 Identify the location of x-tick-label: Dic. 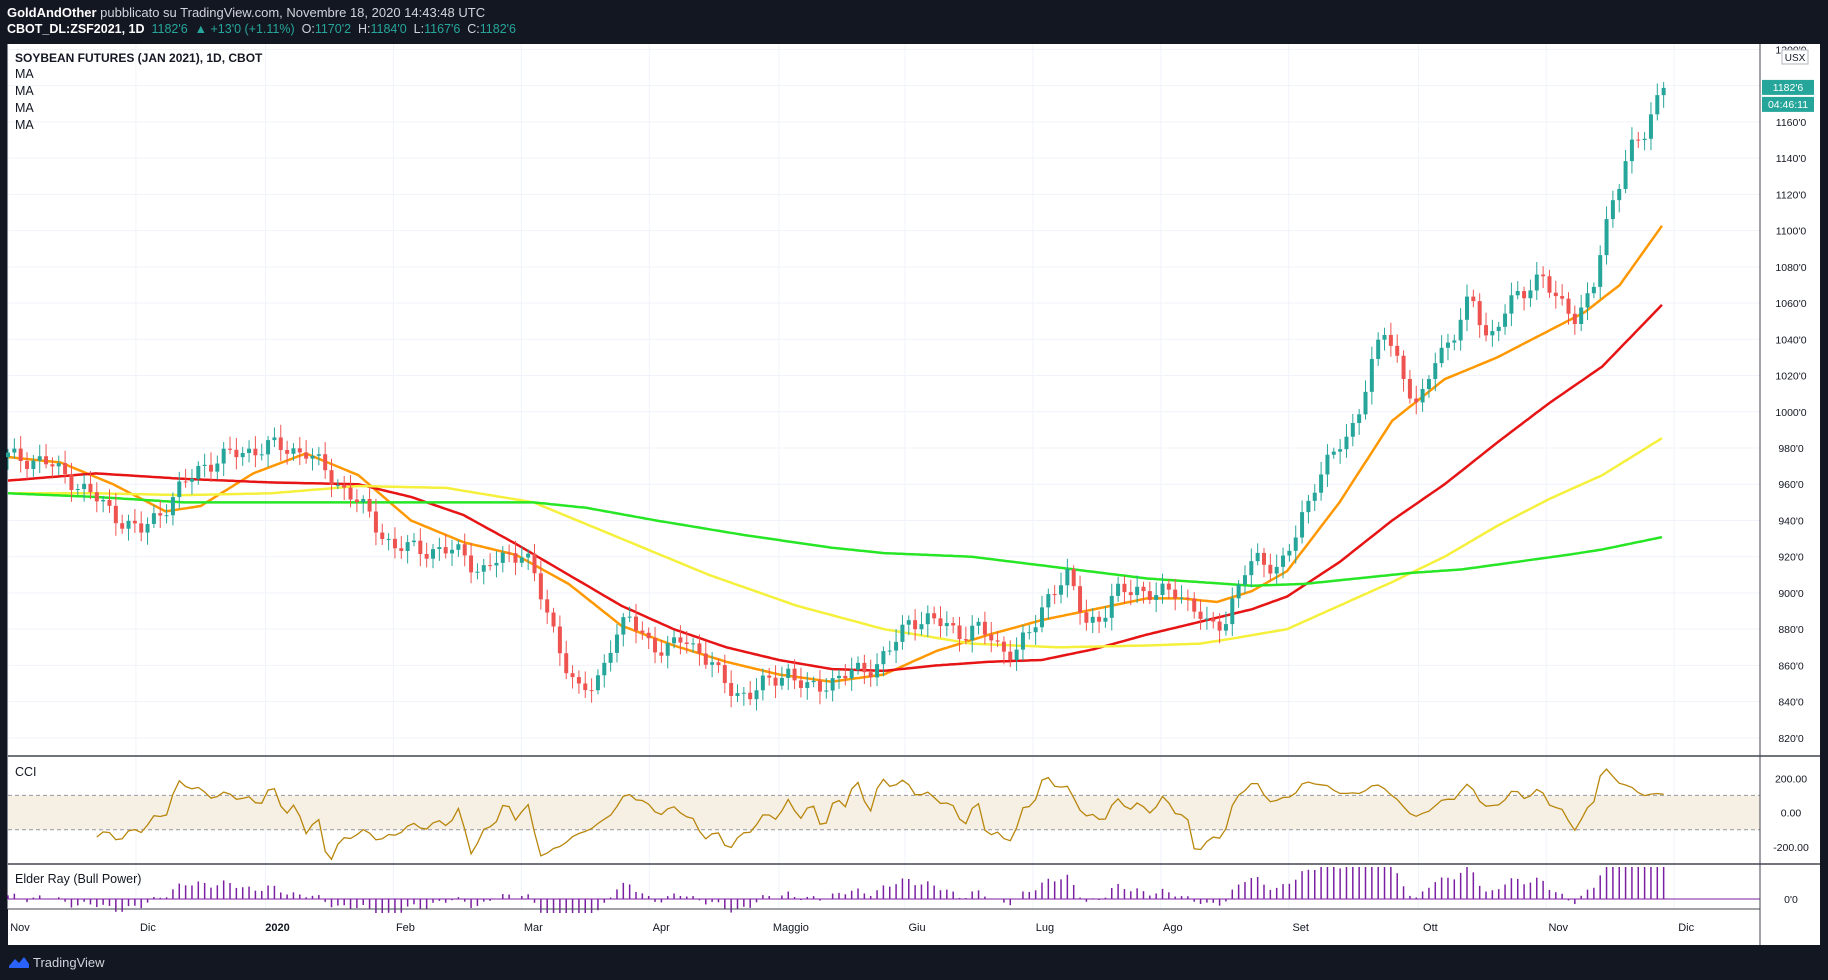
(1686, 928).